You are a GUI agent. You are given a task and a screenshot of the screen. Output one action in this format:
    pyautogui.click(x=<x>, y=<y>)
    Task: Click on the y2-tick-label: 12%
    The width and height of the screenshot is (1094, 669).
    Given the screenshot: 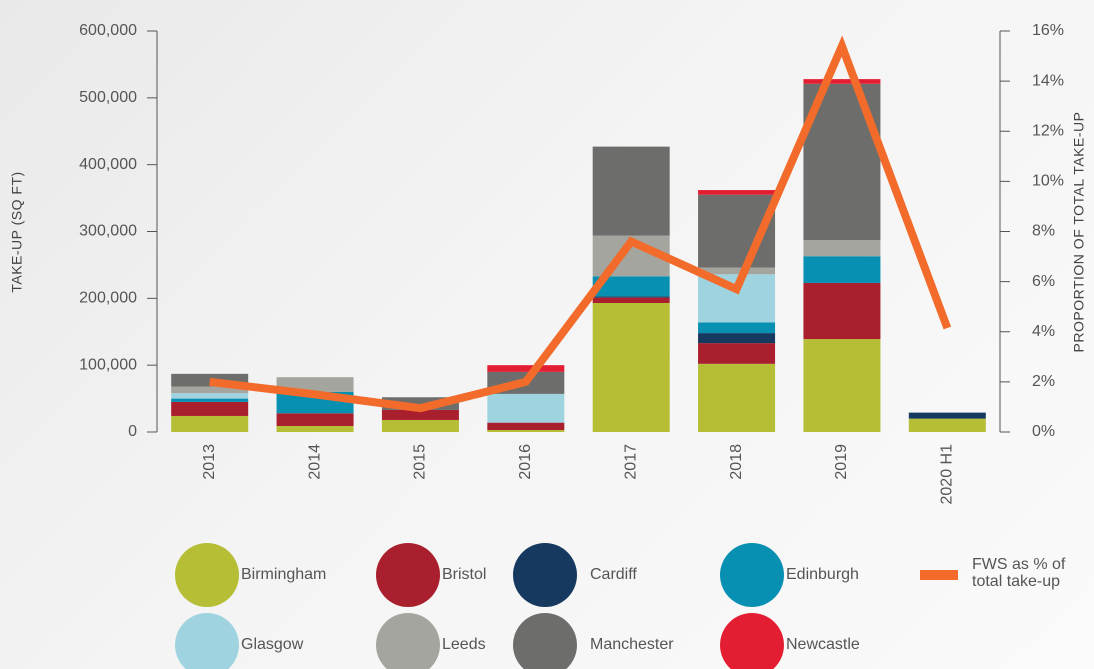 What is the action you would take?
    pyautogui.click(x=1048, y=130)
    